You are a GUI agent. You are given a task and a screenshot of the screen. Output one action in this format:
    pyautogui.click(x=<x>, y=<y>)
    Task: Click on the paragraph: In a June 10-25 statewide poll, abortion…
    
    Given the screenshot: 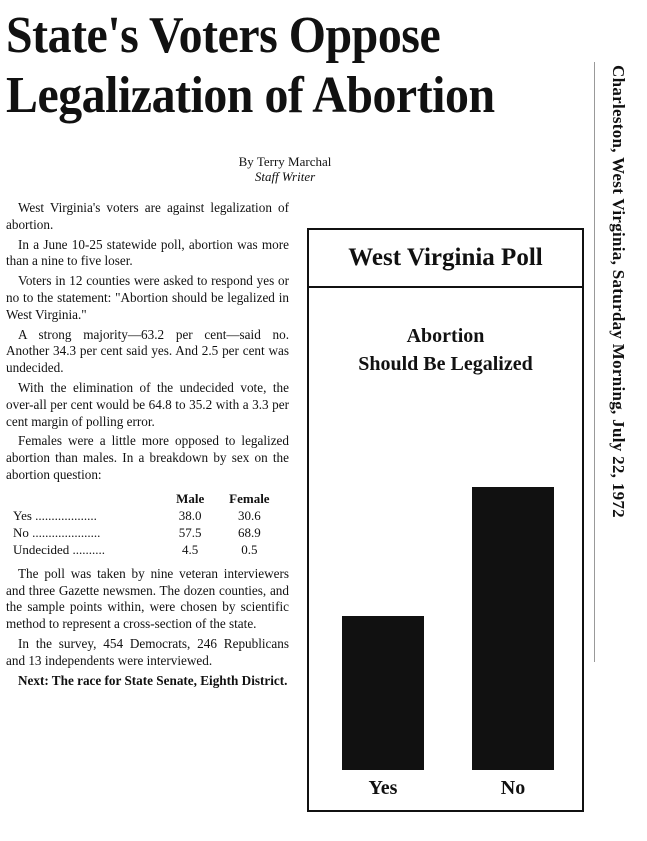 What is the action you would take?
    pyautogui.click(x=147, y=252)
    